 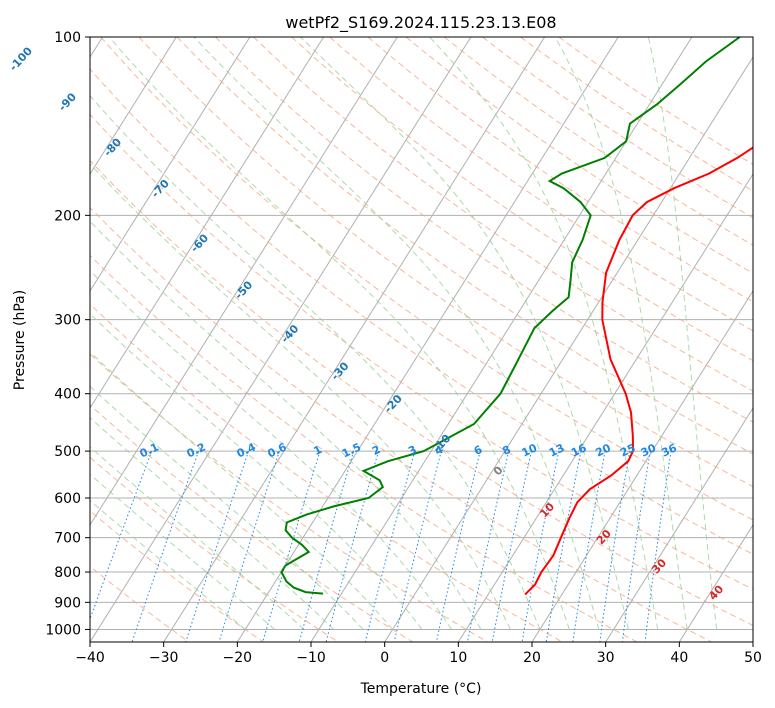 What do you see at coordinates (311, 658) in the screenshot?
I see `x-tick-label: −10` at bounding box center [311, 658].